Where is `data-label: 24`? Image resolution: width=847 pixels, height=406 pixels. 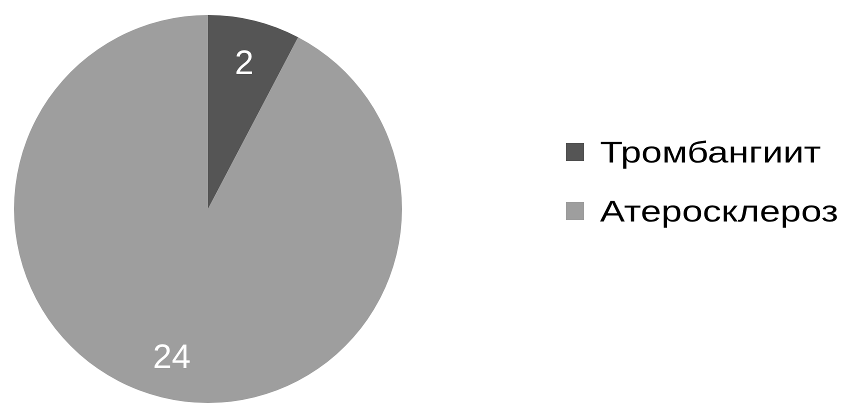
data-label: 24 is located at coordinates (171, 357).